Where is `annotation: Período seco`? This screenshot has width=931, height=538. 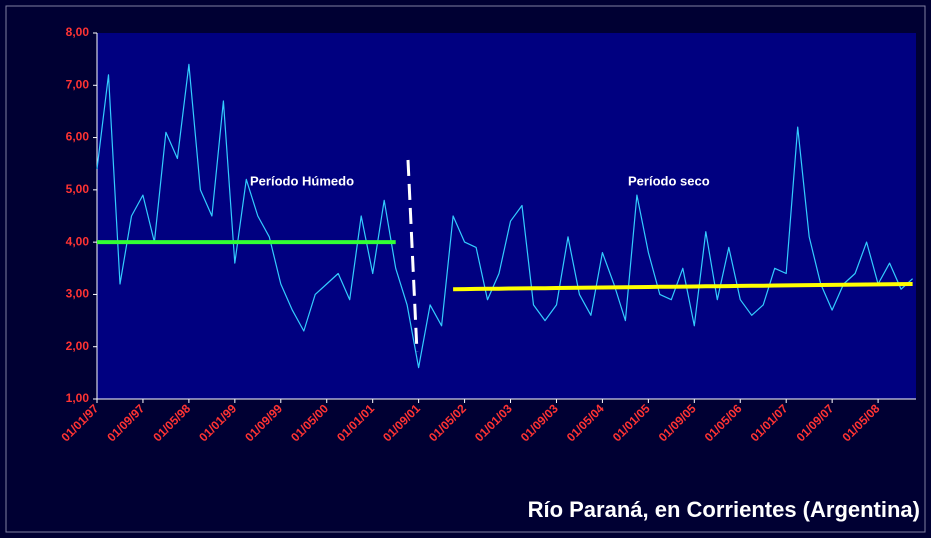
annotation: Período seco is located at coordinates (669, 180).